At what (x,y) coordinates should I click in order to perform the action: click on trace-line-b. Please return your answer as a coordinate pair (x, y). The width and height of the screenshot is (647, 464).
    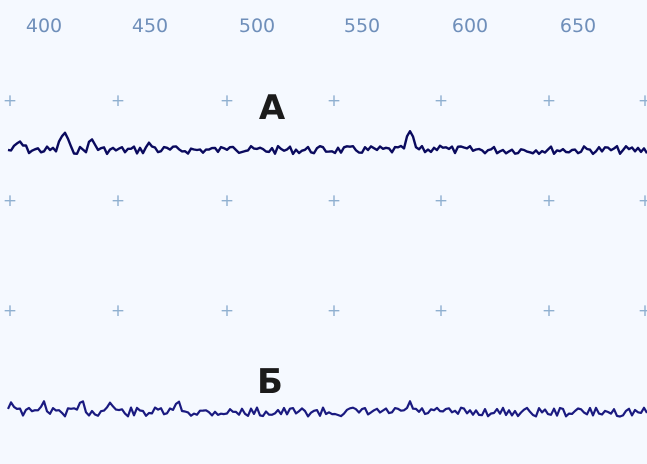
    Looking at the image, I should click on (327, 408).